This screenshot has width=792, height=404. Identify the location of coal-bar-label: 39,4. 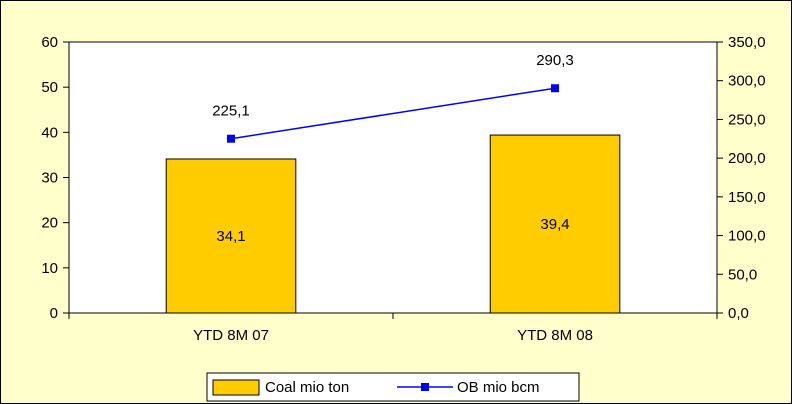
(554, 224).